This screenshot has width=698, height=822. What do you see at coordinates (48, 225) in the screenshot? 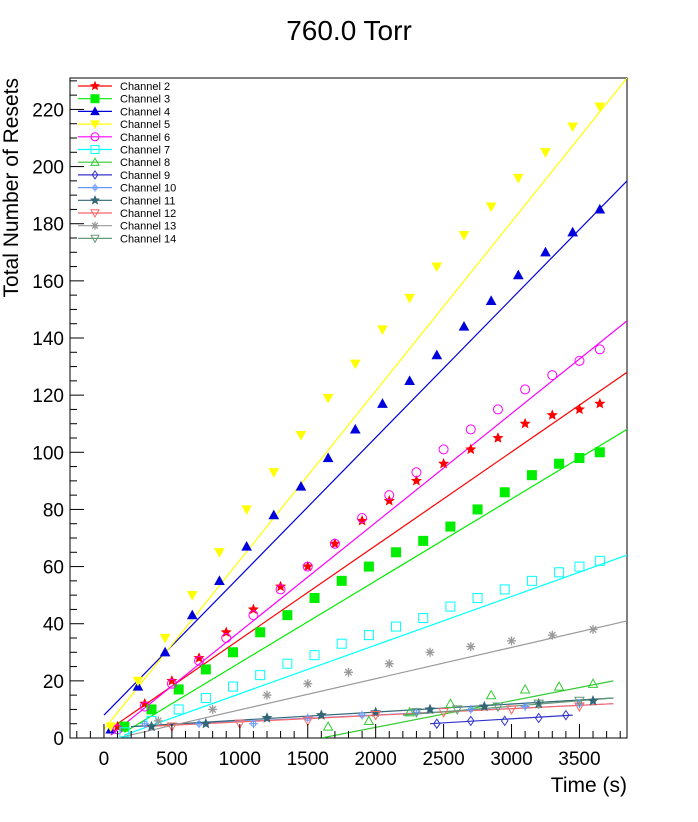
I see `y-tick-label: 180` at bounding box center [48, 225].